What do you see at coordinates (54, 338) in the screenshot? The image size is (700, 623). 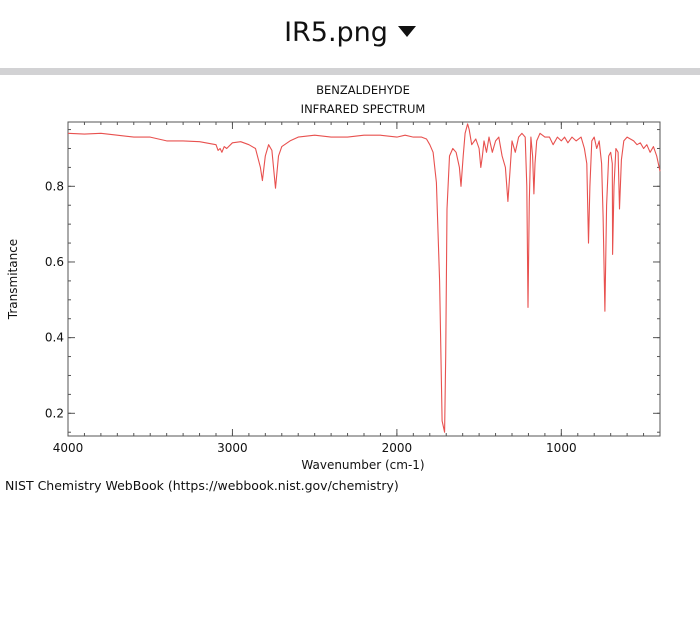 I see `y-tick-label: 0.4` at bounding box center [54, 338].